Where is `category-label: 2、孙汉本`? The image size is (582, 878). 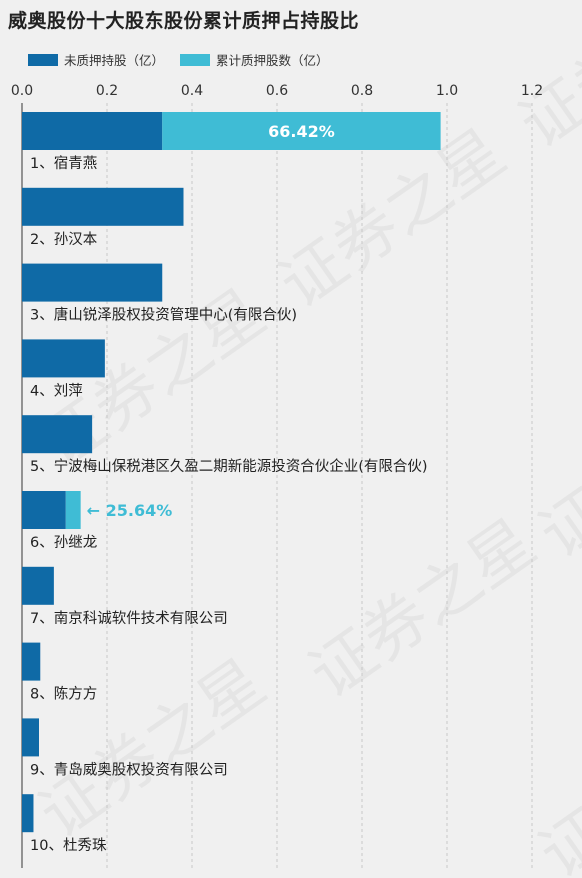 category-label: 2、孙汉本 is located at coordinates (63, 239).